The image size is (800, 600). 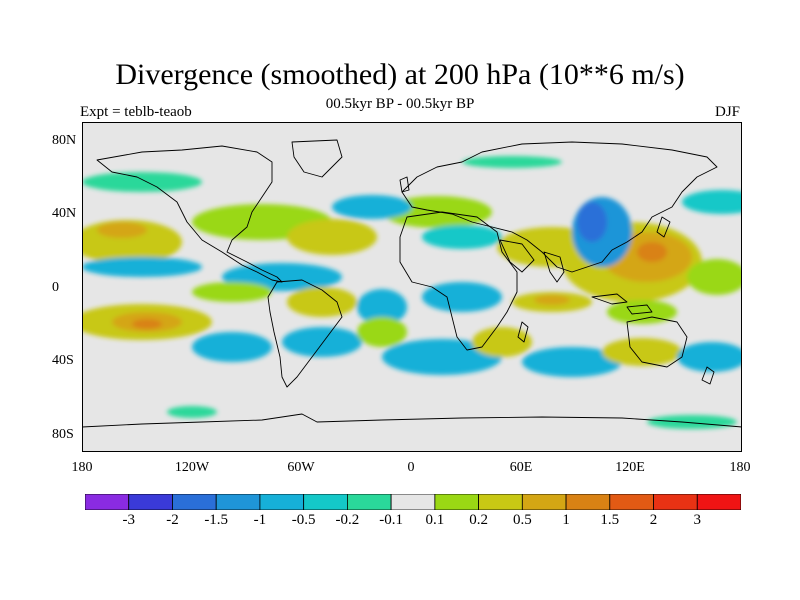 What do you see at coordinates (136, 112) in the screenshot?
I see `experiment-label: Expt = teblb-teaob` at bounding box center [136, 112].